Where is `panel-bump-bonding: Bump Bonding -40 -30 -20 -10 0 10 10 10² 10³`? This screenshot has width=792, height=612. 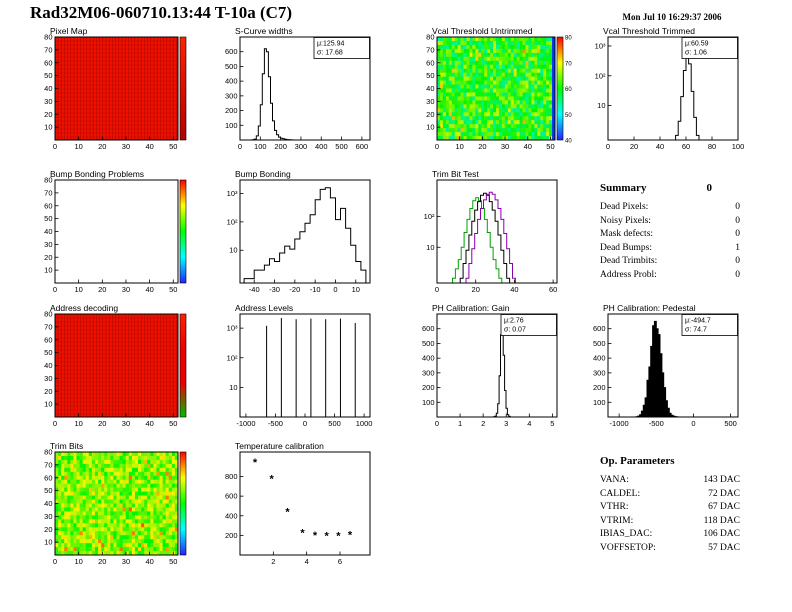 panel-bump-bonding: Bump Bonding -40 -30 -20 -10 0 10 10 10² 10³ is located at coordinates (299, 231).